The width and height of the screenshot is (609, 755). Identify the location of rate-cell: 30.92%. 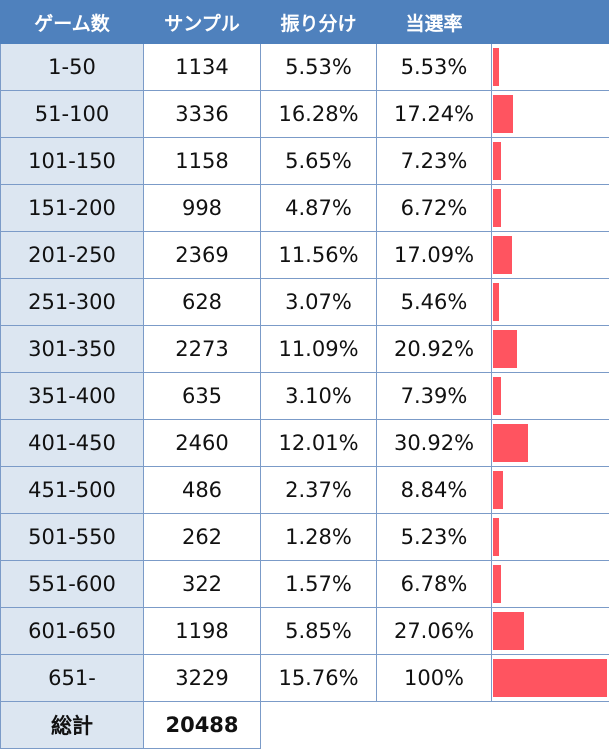
(434, 443).